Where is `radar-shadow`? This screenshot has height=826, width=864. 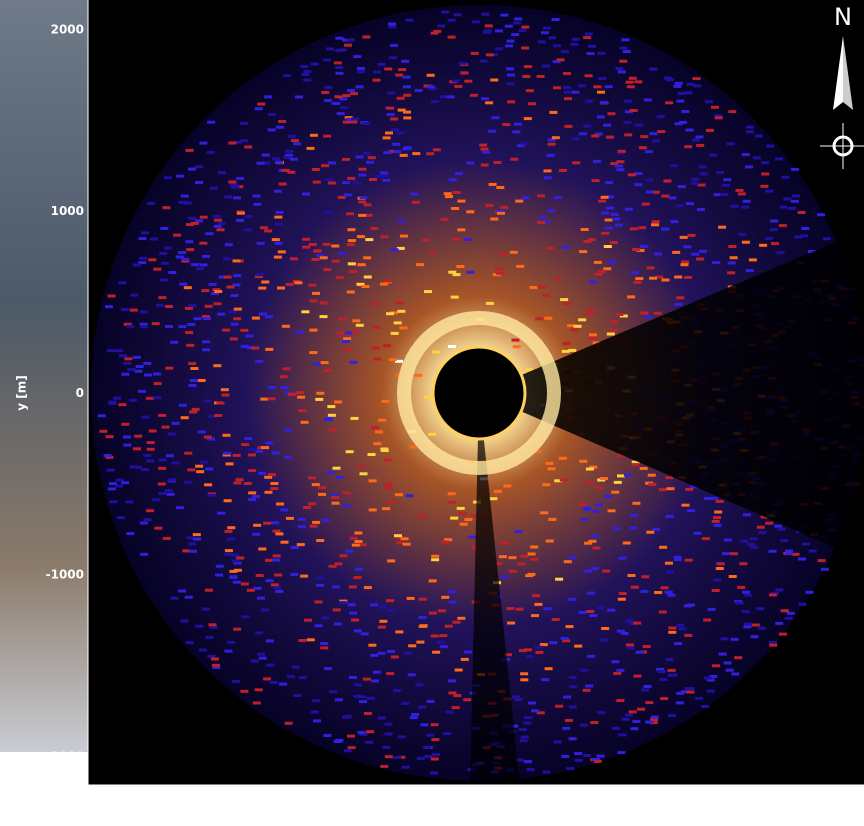 radar-shadow is located at coordinates (495, 589).